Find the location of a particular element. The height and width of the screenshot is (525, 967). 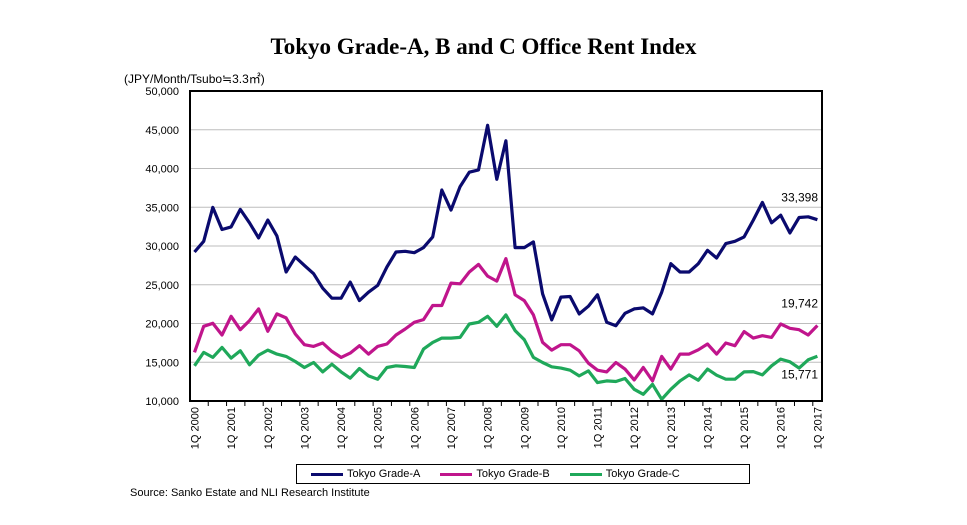

legend-item-grade-c: Tokyo Grade-C is located at coordinates (624, 474).